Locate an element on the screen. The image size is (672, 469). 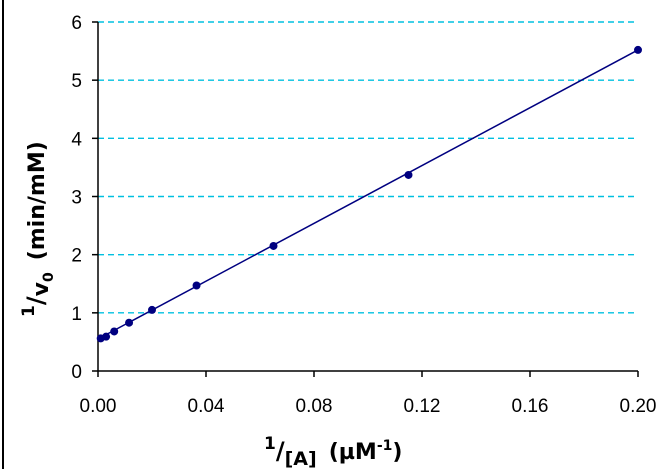
y-axis-title: 1/v0(min/mM) is located at coordinates (38, 229).